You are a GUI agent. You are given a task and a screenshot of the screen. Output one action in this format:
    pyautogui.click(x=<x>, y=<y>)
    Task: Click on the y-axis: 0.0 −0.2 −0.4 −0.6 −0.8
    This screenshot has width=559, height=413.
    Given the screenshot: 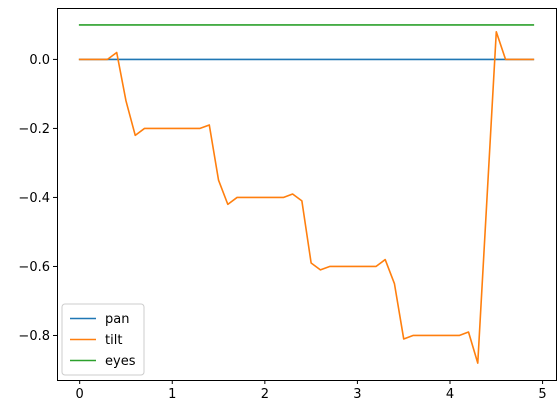 What is the action you would take?
    pyautogui.click(x=37, y=198)
    